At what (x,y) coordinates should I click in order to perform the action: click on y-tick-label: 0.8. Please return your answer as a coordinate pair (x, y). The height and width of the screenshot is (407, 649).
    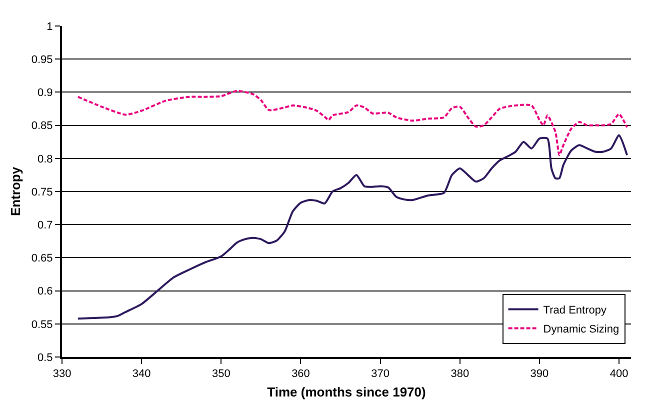
    Looking at the image, I should click on (45, 159).